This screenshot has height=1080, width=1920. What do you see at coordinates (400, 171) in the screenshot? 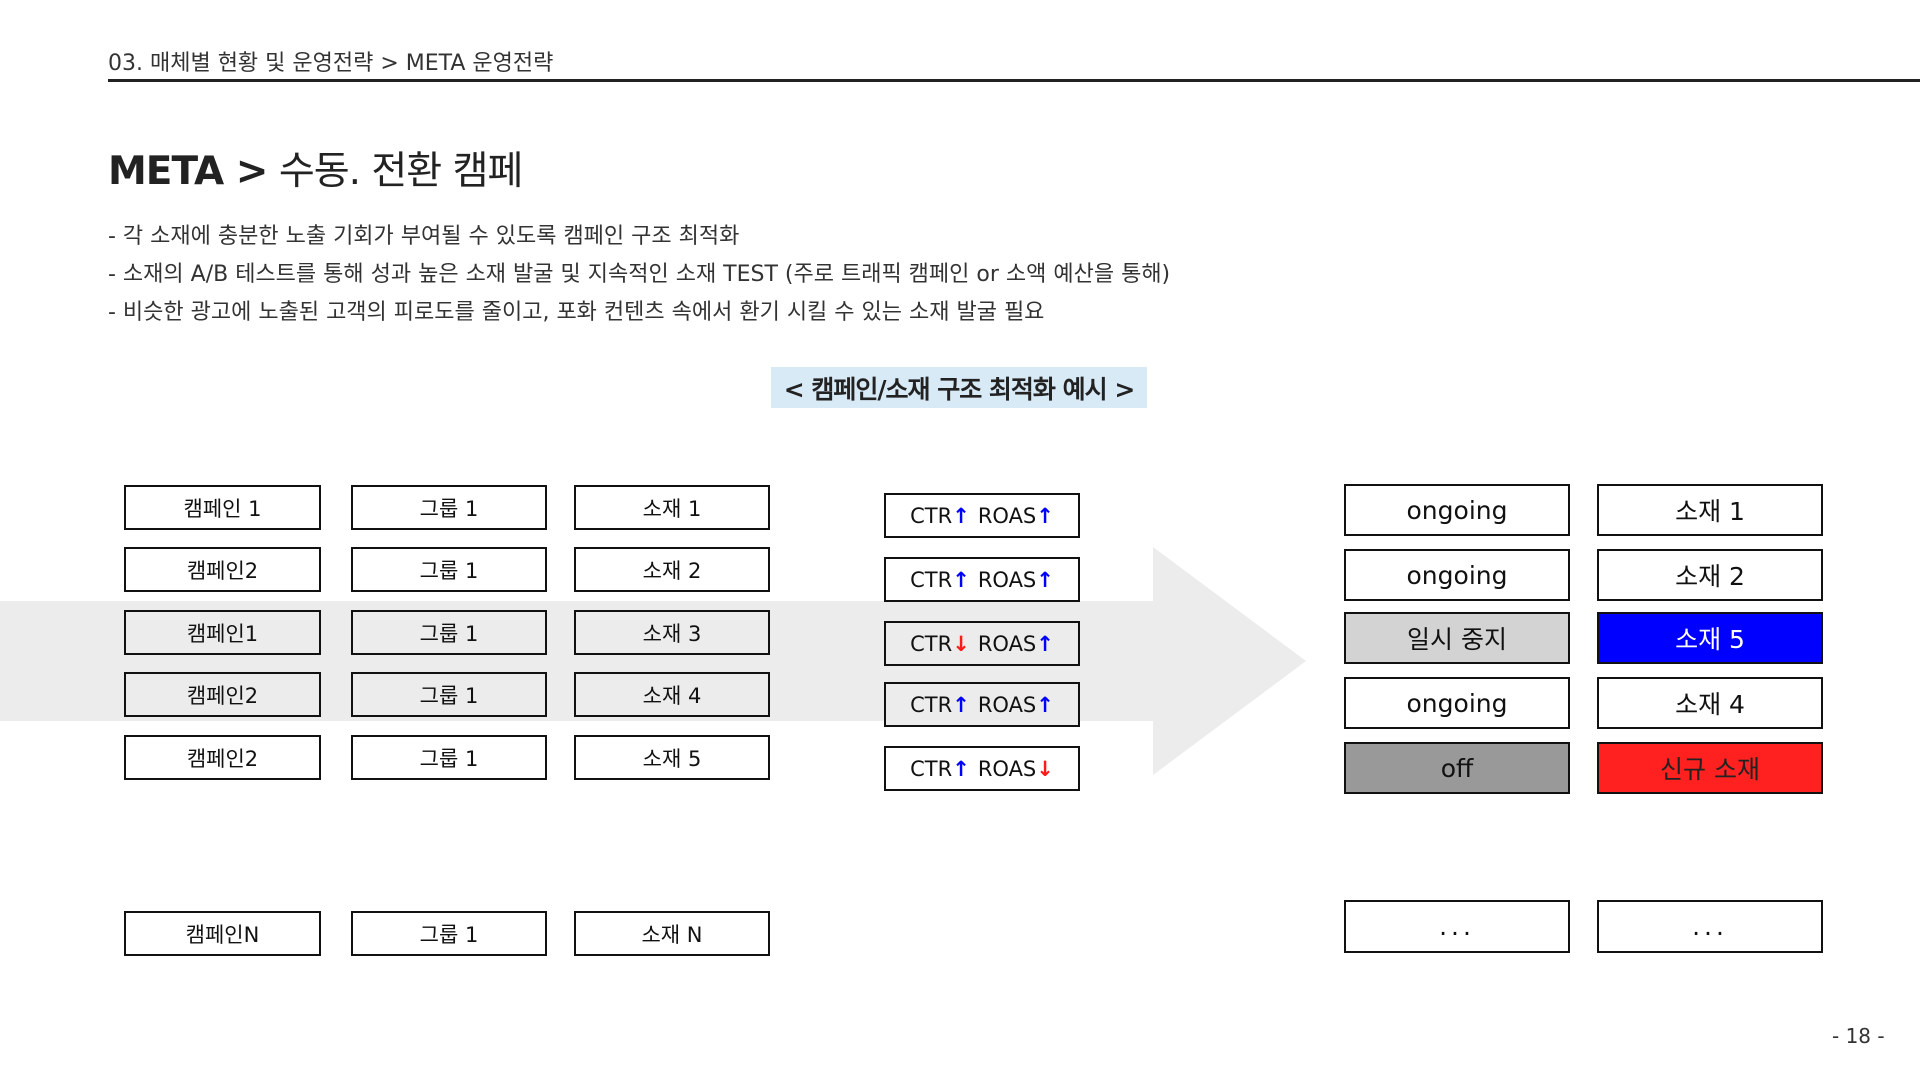
I see `title-rest: 수동. 전환 캠페` at bounding box center [400, 171].